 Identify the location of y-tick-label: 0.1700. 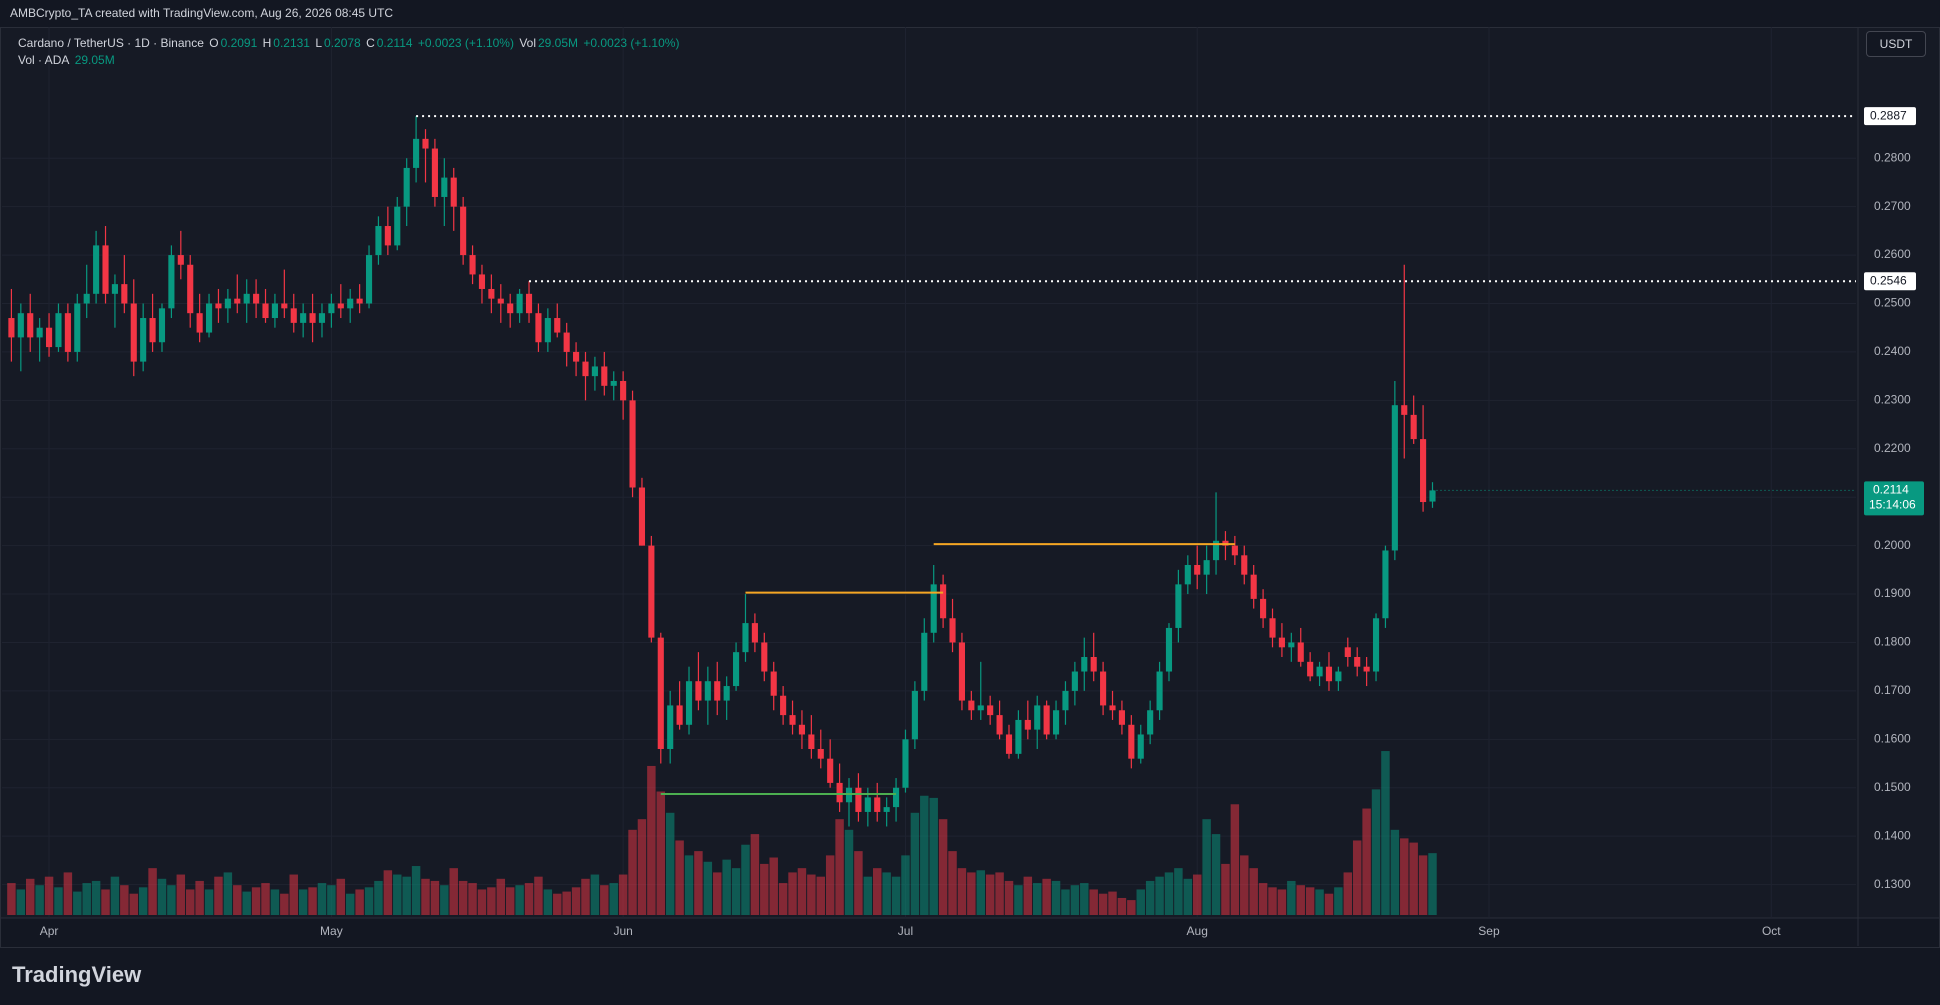
(1892, 690).